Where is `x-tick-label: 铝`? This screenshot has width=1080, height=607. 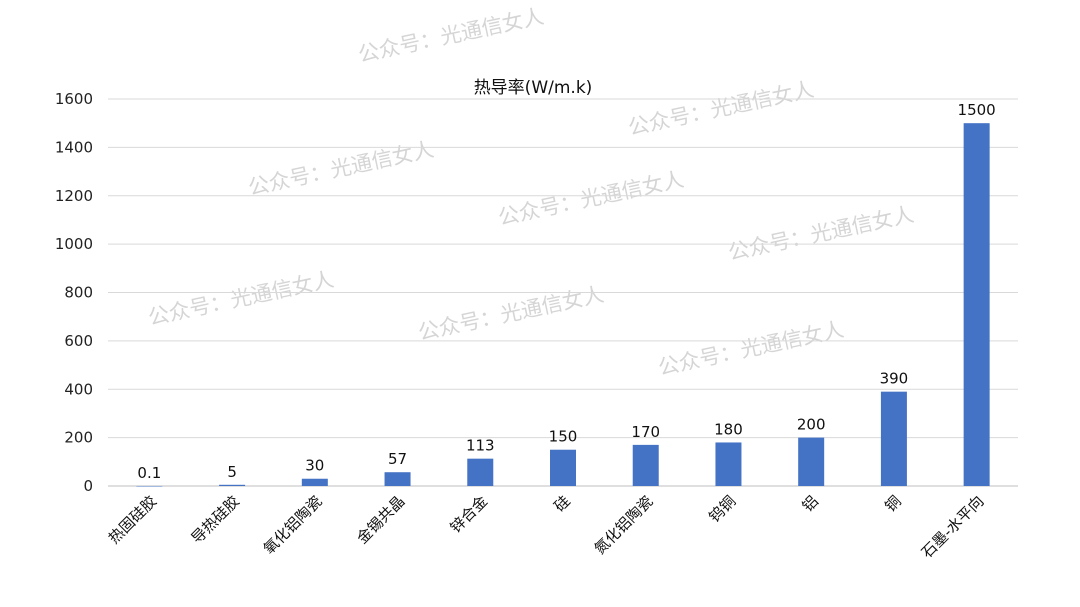
x-tick-label: 铝 is located at coordinates (810, 503).